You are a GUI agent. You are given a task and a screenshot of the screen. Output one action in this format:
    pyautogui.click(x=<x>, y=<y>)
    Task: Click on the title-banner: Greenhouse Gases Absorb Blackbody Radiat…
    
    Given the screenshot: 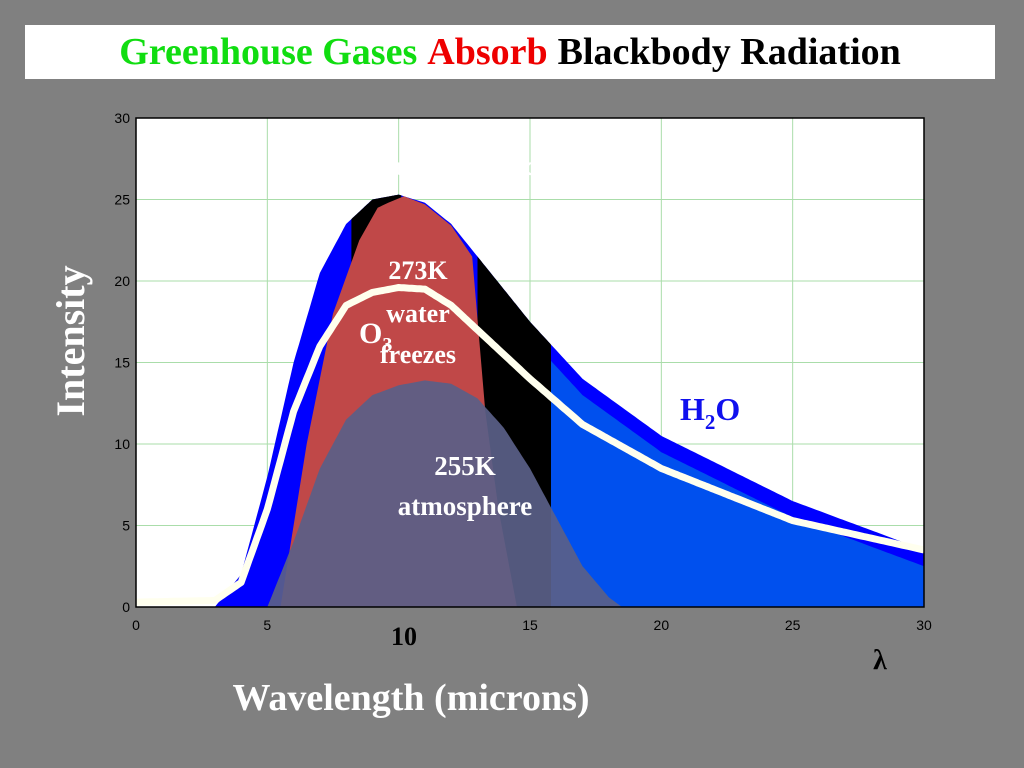 What is the action you would take?
    pyautogui.click(x=510, y=52)
    